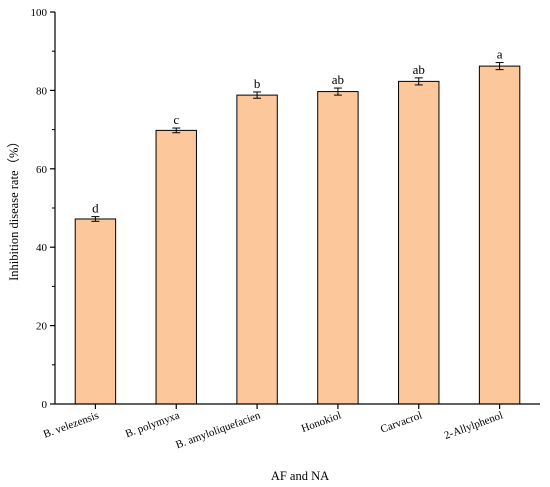 This screenshot has width=550, height=487. I want to click on x-axis-title: AF and NA, so click(300, 476).